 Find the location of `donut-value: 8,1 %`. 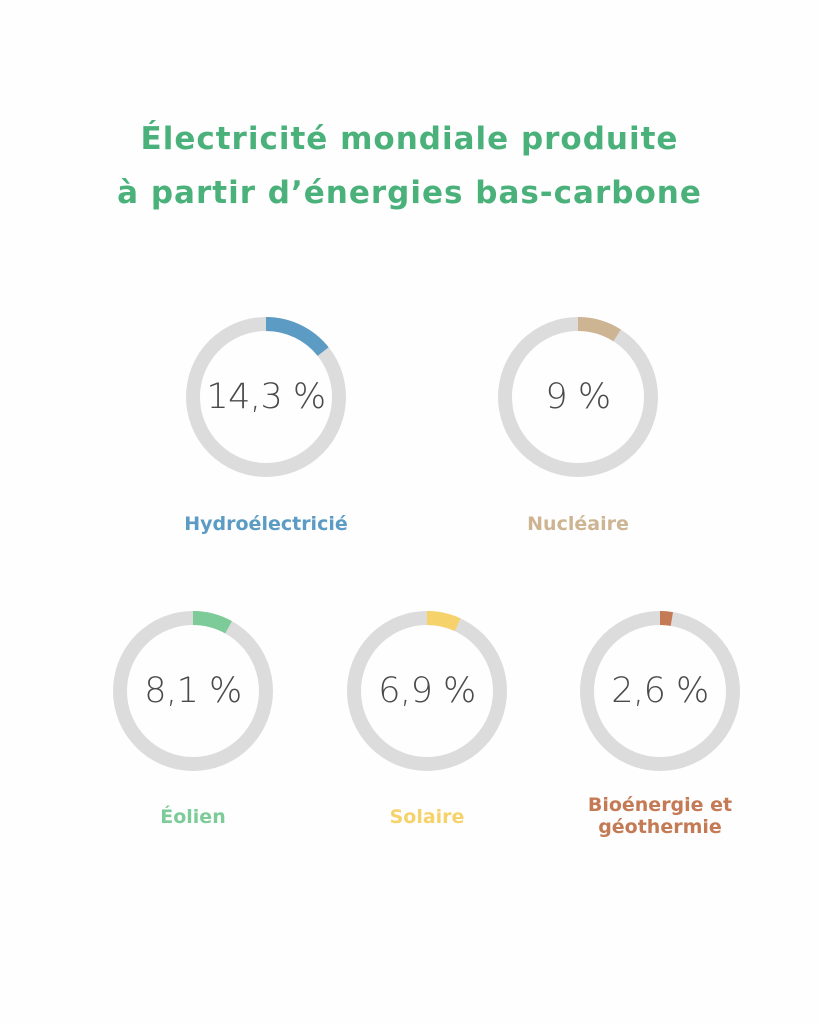

donut-value: 8,1 % is located at coordinates (193, 691).